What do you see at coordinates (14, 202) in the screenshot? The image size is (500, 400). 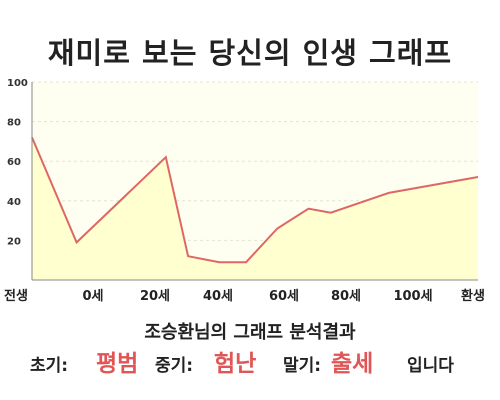 I see `y-tick-label: 40` at bounding box center [14, 202].